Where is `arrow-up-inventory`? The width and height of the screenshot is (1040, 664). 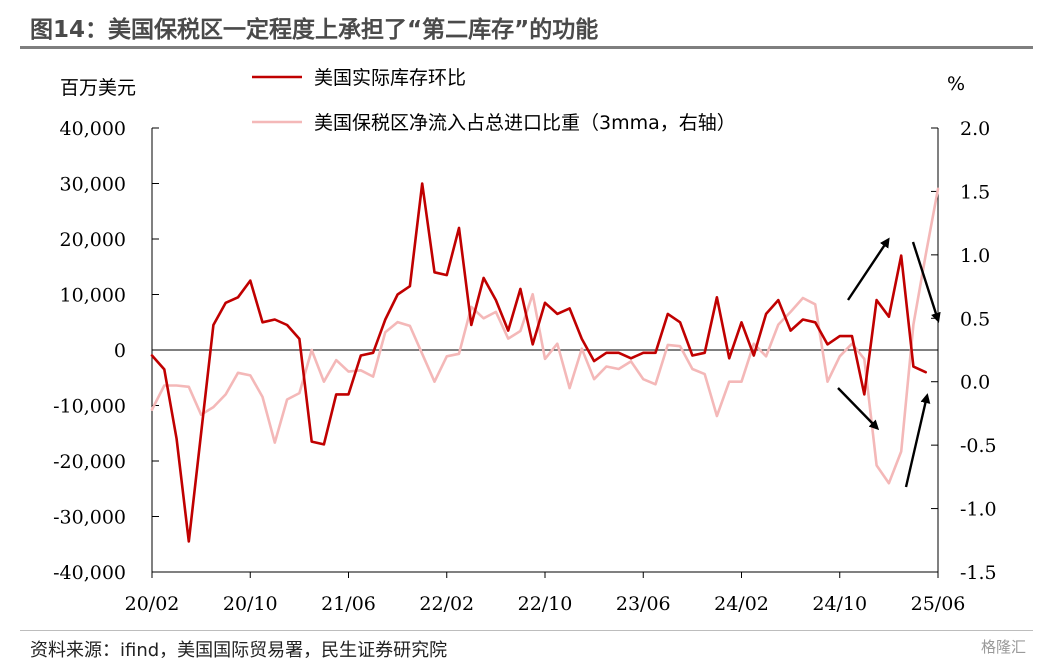 arrow-up-inventory is located at coordinates (868, 269).